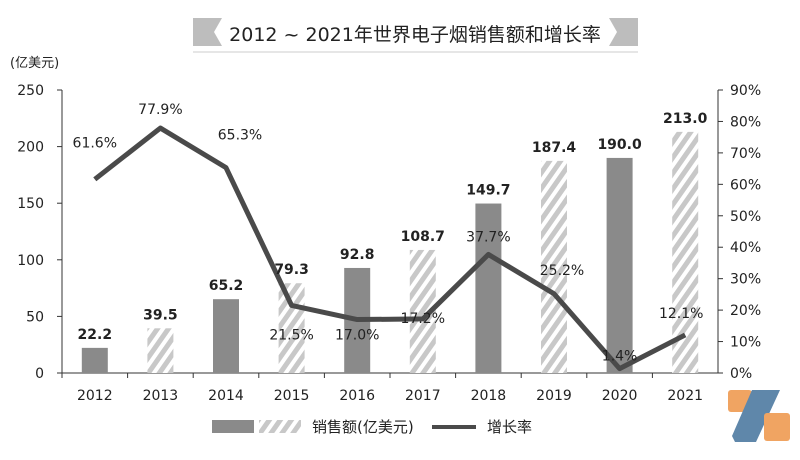 Image resolution: width=800 pixels, height=460 pixels. I want to click on x-tick-label: 2019, so click(554, 396).